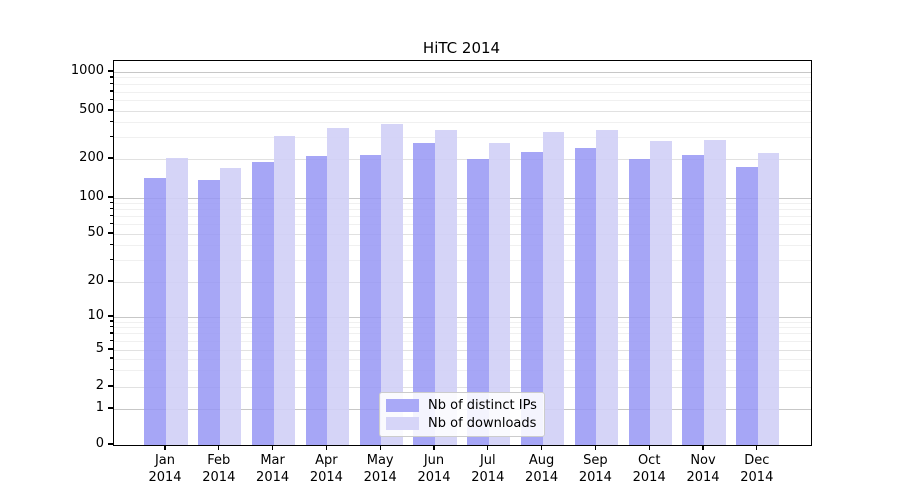 The image size is (900, 500). Describe the element at coordinates (542, 469) in the screenshot. I see `x-tick-label-aug: Aug 2014` at that location.